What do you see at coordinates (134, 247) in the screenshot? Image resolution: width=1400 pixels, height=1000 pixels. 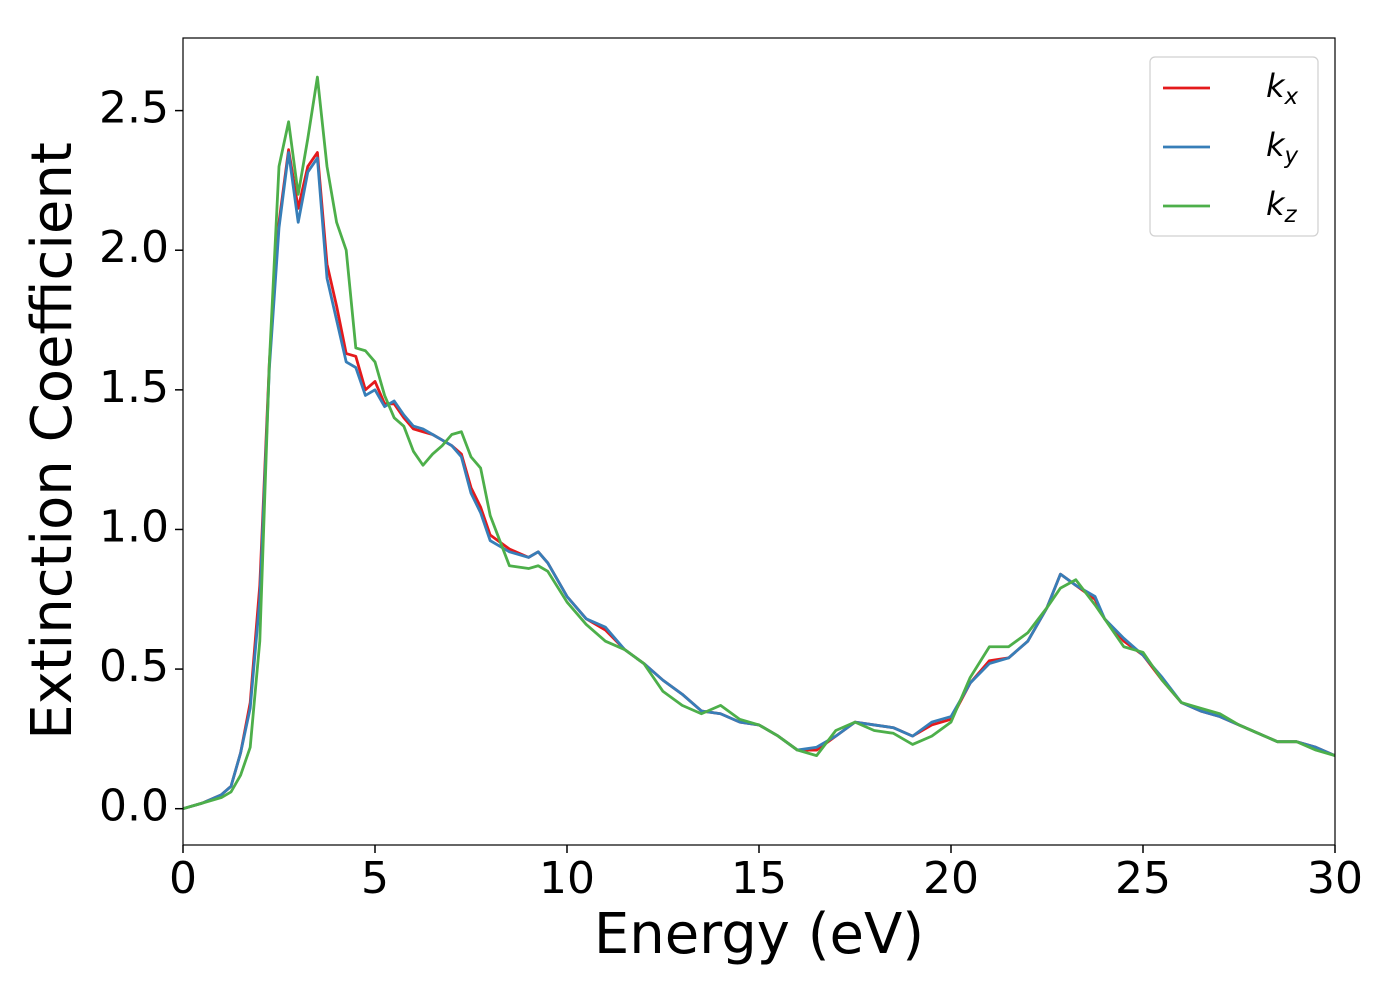 I see `y-tick-label: 2.0` at bounding box center [134, 247].